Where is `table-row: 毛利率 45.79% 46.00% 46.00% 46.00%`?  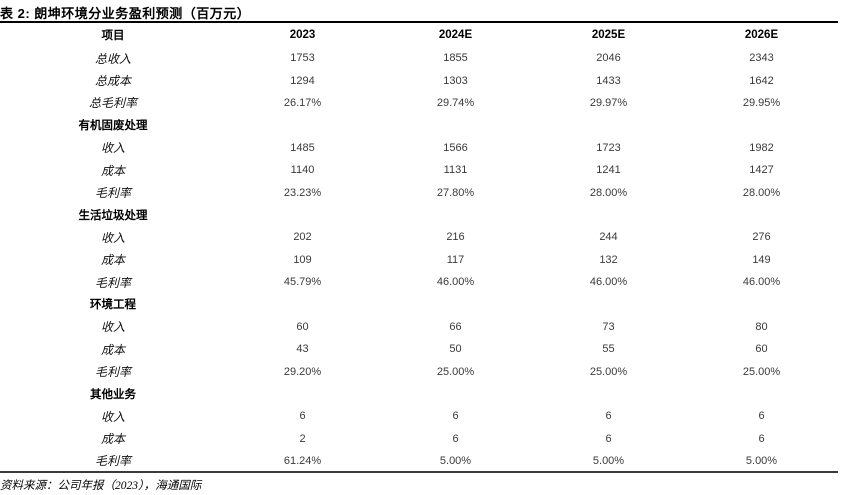 table-row: 毛利率 45.79% 46.00% 46.00% 46.00% is located at coordinates (419, 282).